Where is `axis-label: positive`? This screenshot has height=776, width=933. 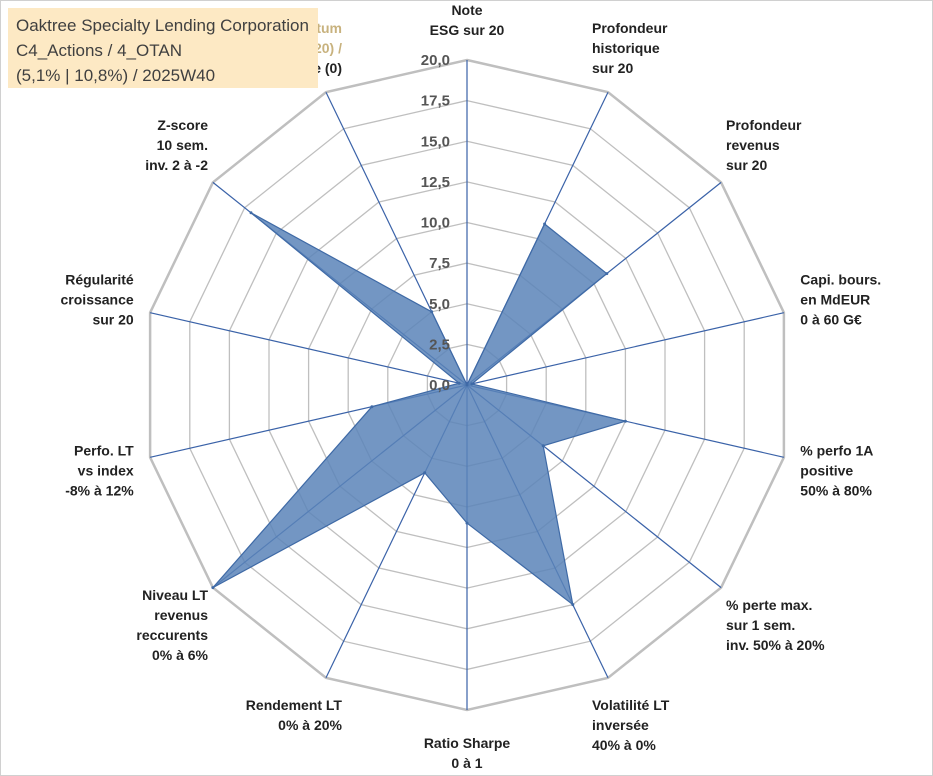 axis-label: positive is located at coordinates (826, 471).